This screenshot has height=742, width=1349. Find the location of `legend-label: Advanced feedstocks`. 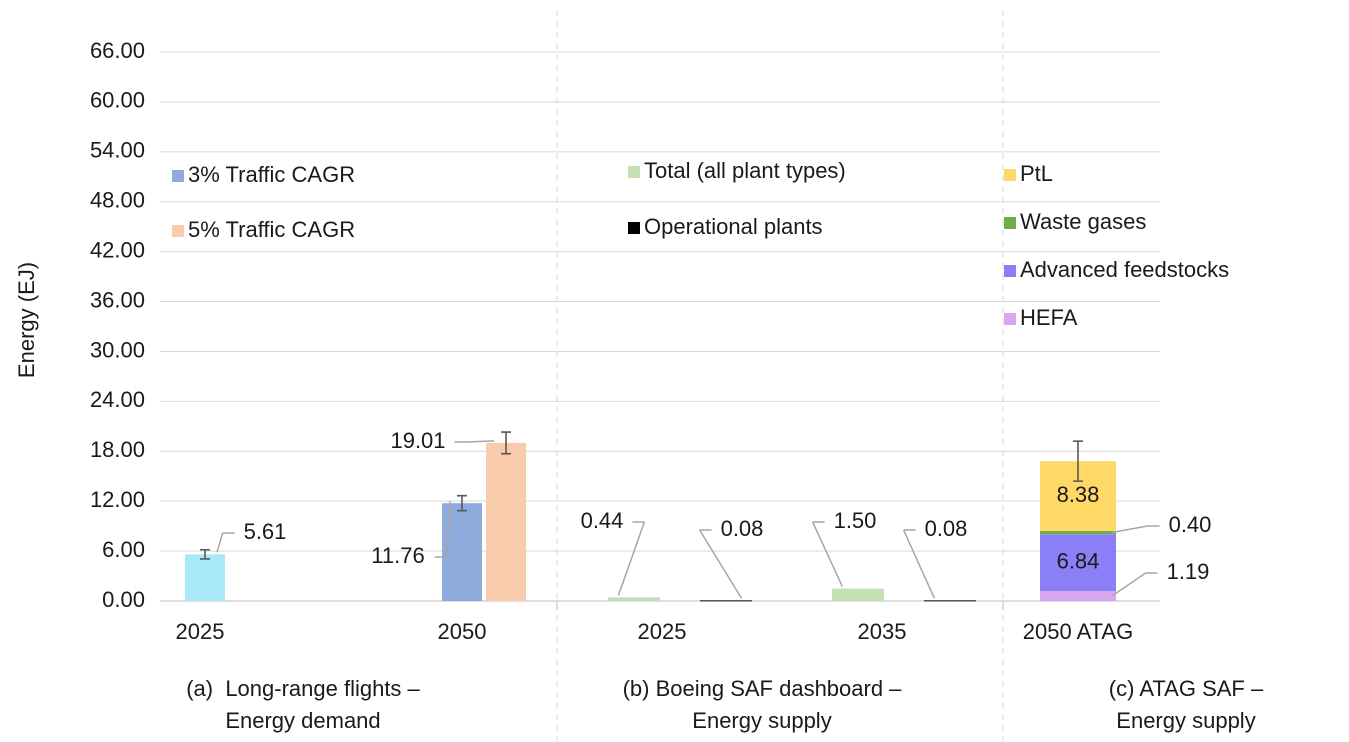

legend-label: Advanced feedstocks is located at coordinates (1124, 269).